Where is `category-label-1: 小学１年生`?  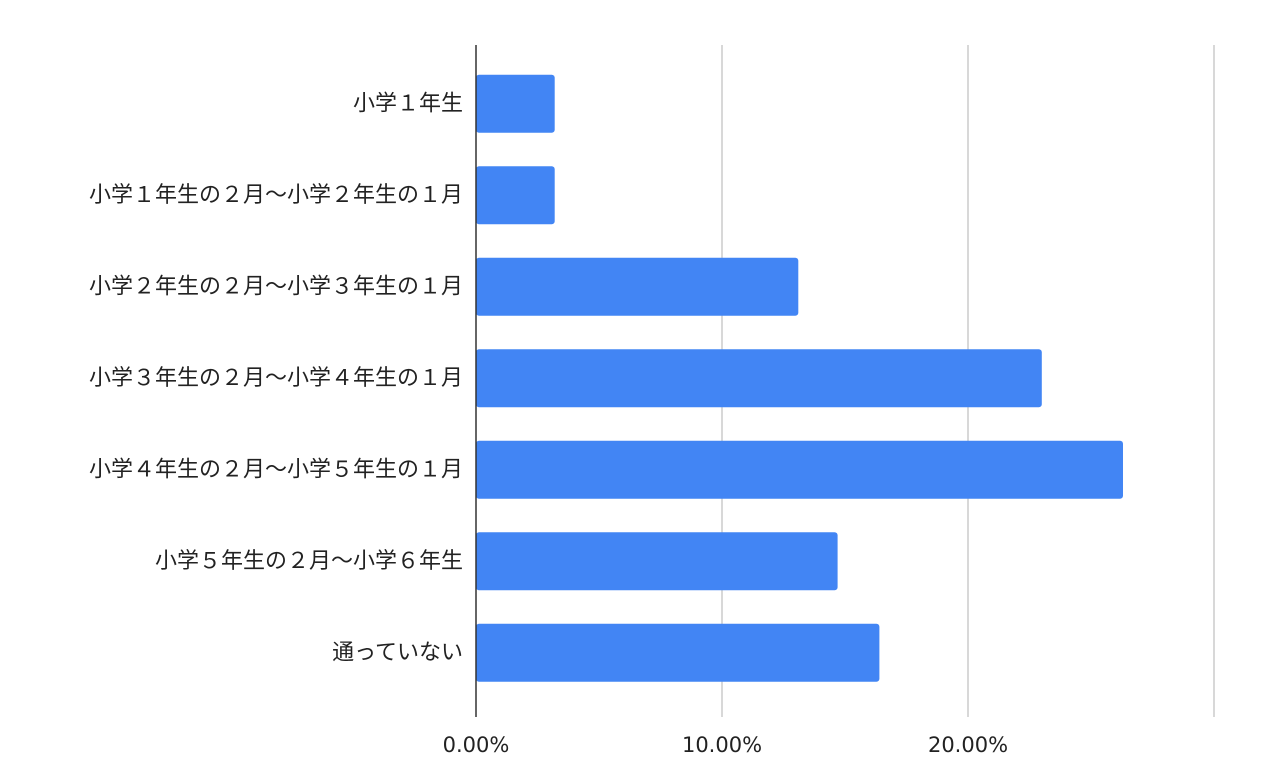 category-label-1: 小学１年生 is located at coordinates (408, 103).